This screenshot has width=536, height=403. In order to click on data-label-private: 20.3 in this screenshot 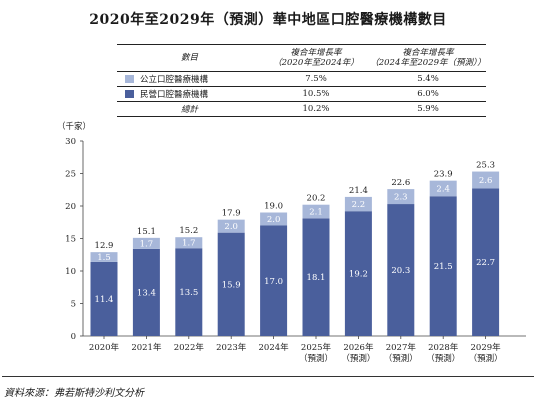, I will do `click(400, 271)`.